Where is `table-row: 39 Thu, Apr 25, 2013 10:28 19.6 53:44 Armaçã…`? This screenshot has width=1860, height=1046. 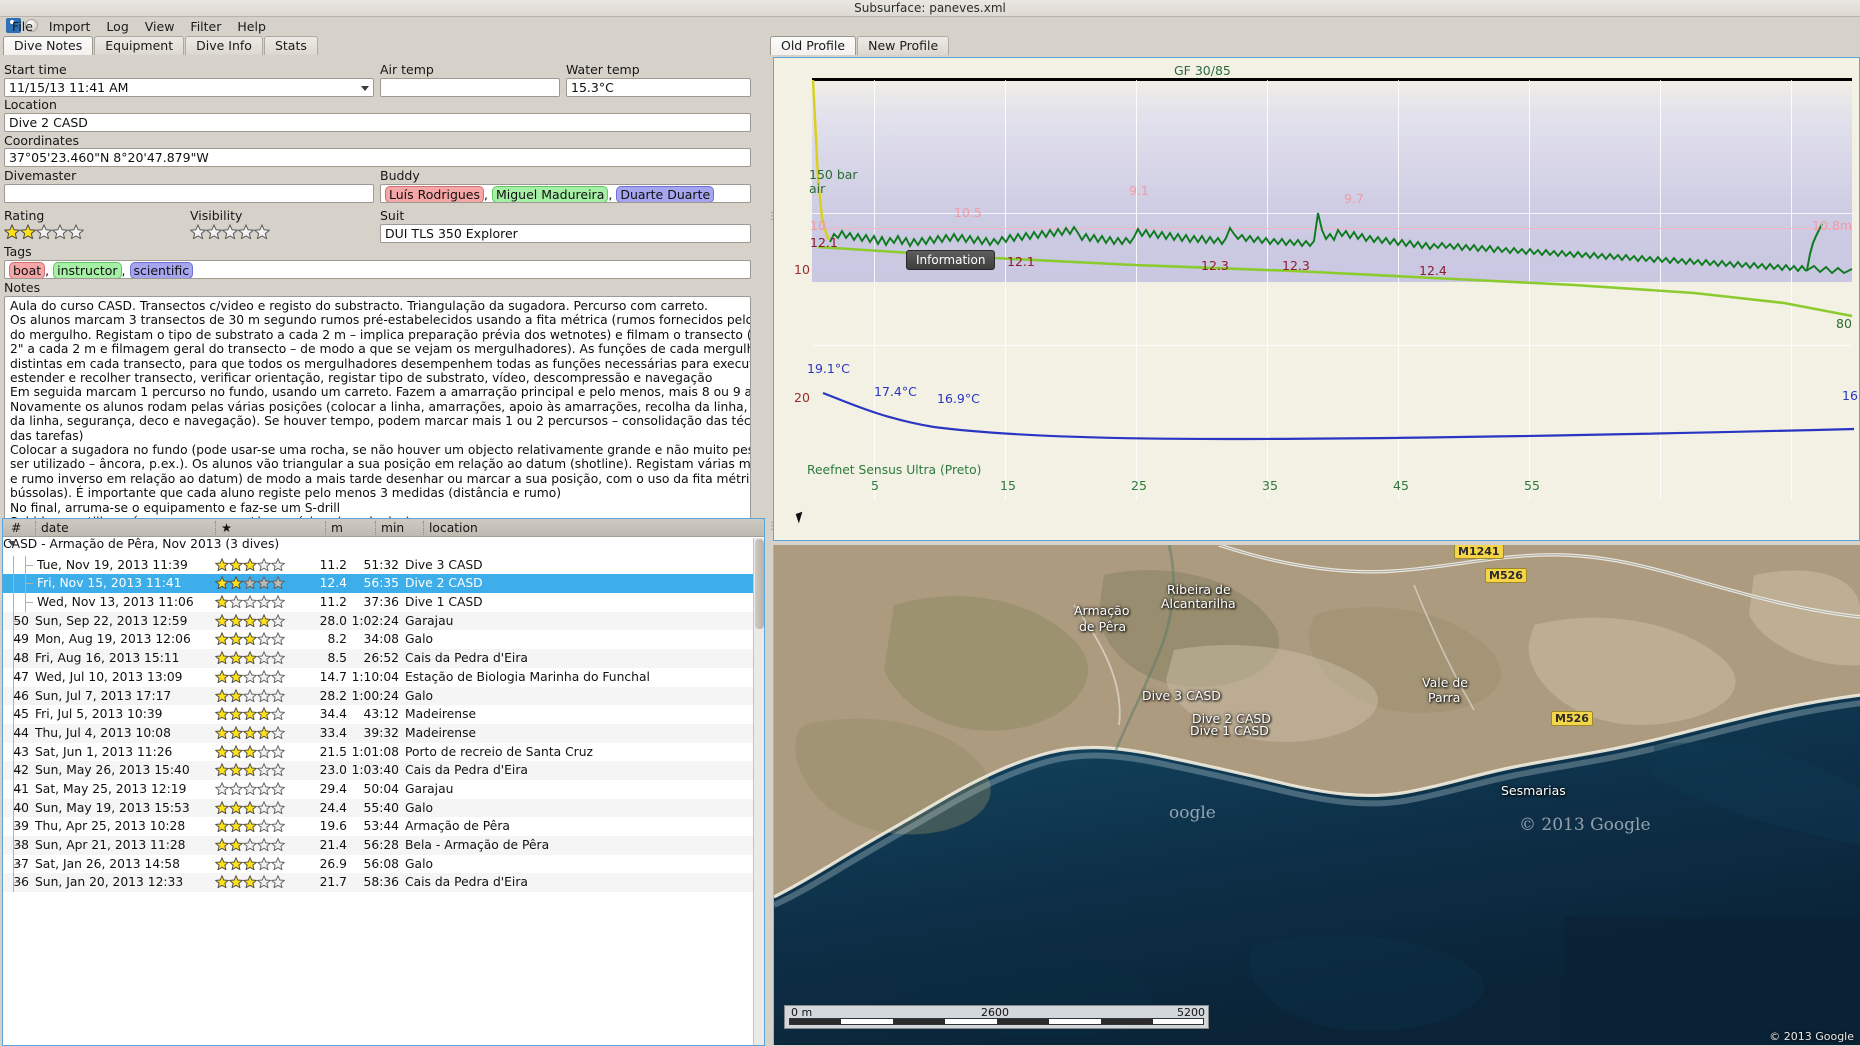 table-row: 39 Thu, Apr 25, 2013 10:28 19.6 53:44 Armaçã… is located at coordinates (383, 826).